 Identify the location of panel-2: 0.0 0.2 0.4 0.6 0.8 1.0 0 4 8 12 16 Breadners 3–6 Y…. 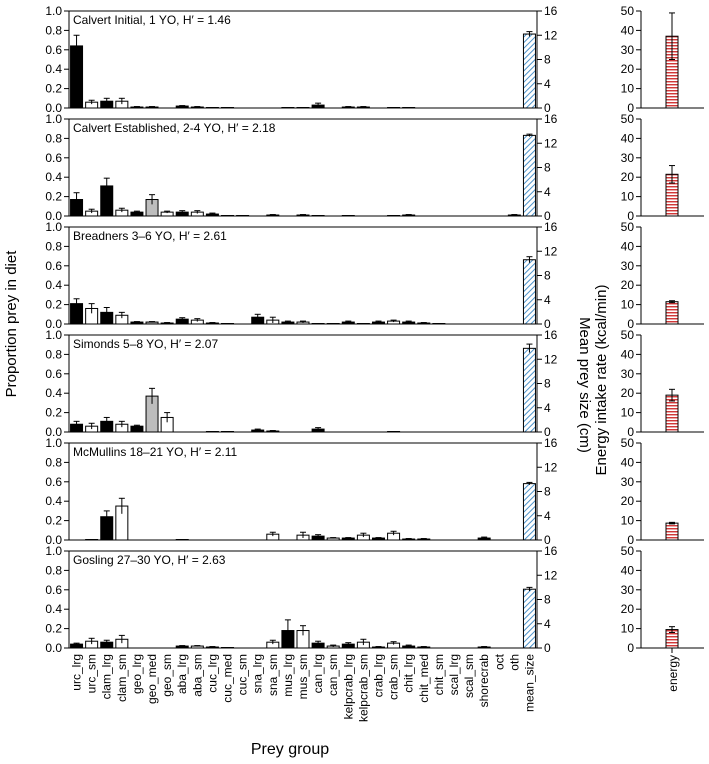
(374, 275).